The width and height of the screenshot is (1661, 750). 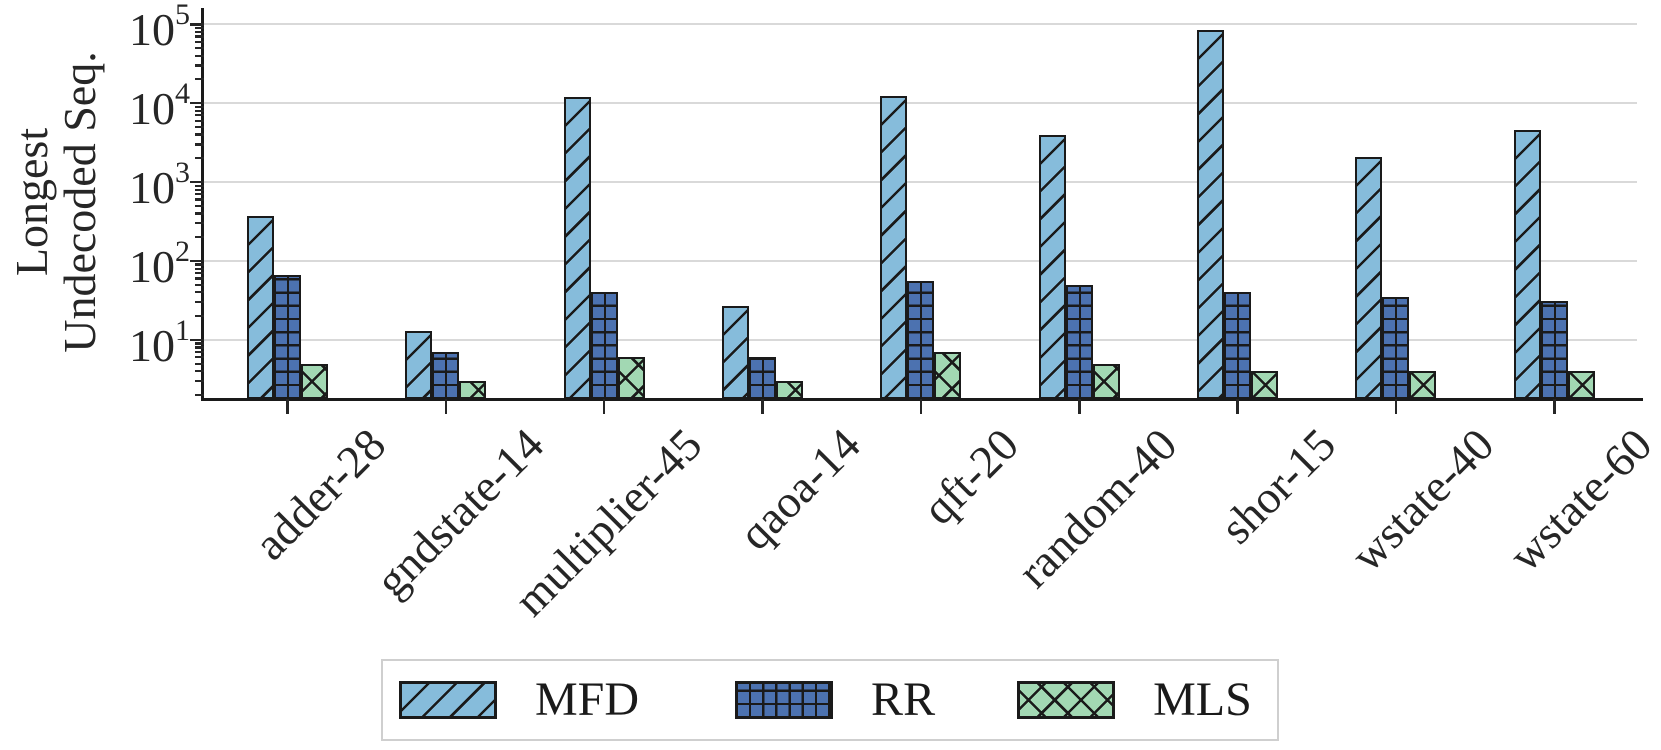 What do you see at coordinates (197, 24) in the screenshot?
I see `y-major-tick-10e5` at bounding box center [197, 24].